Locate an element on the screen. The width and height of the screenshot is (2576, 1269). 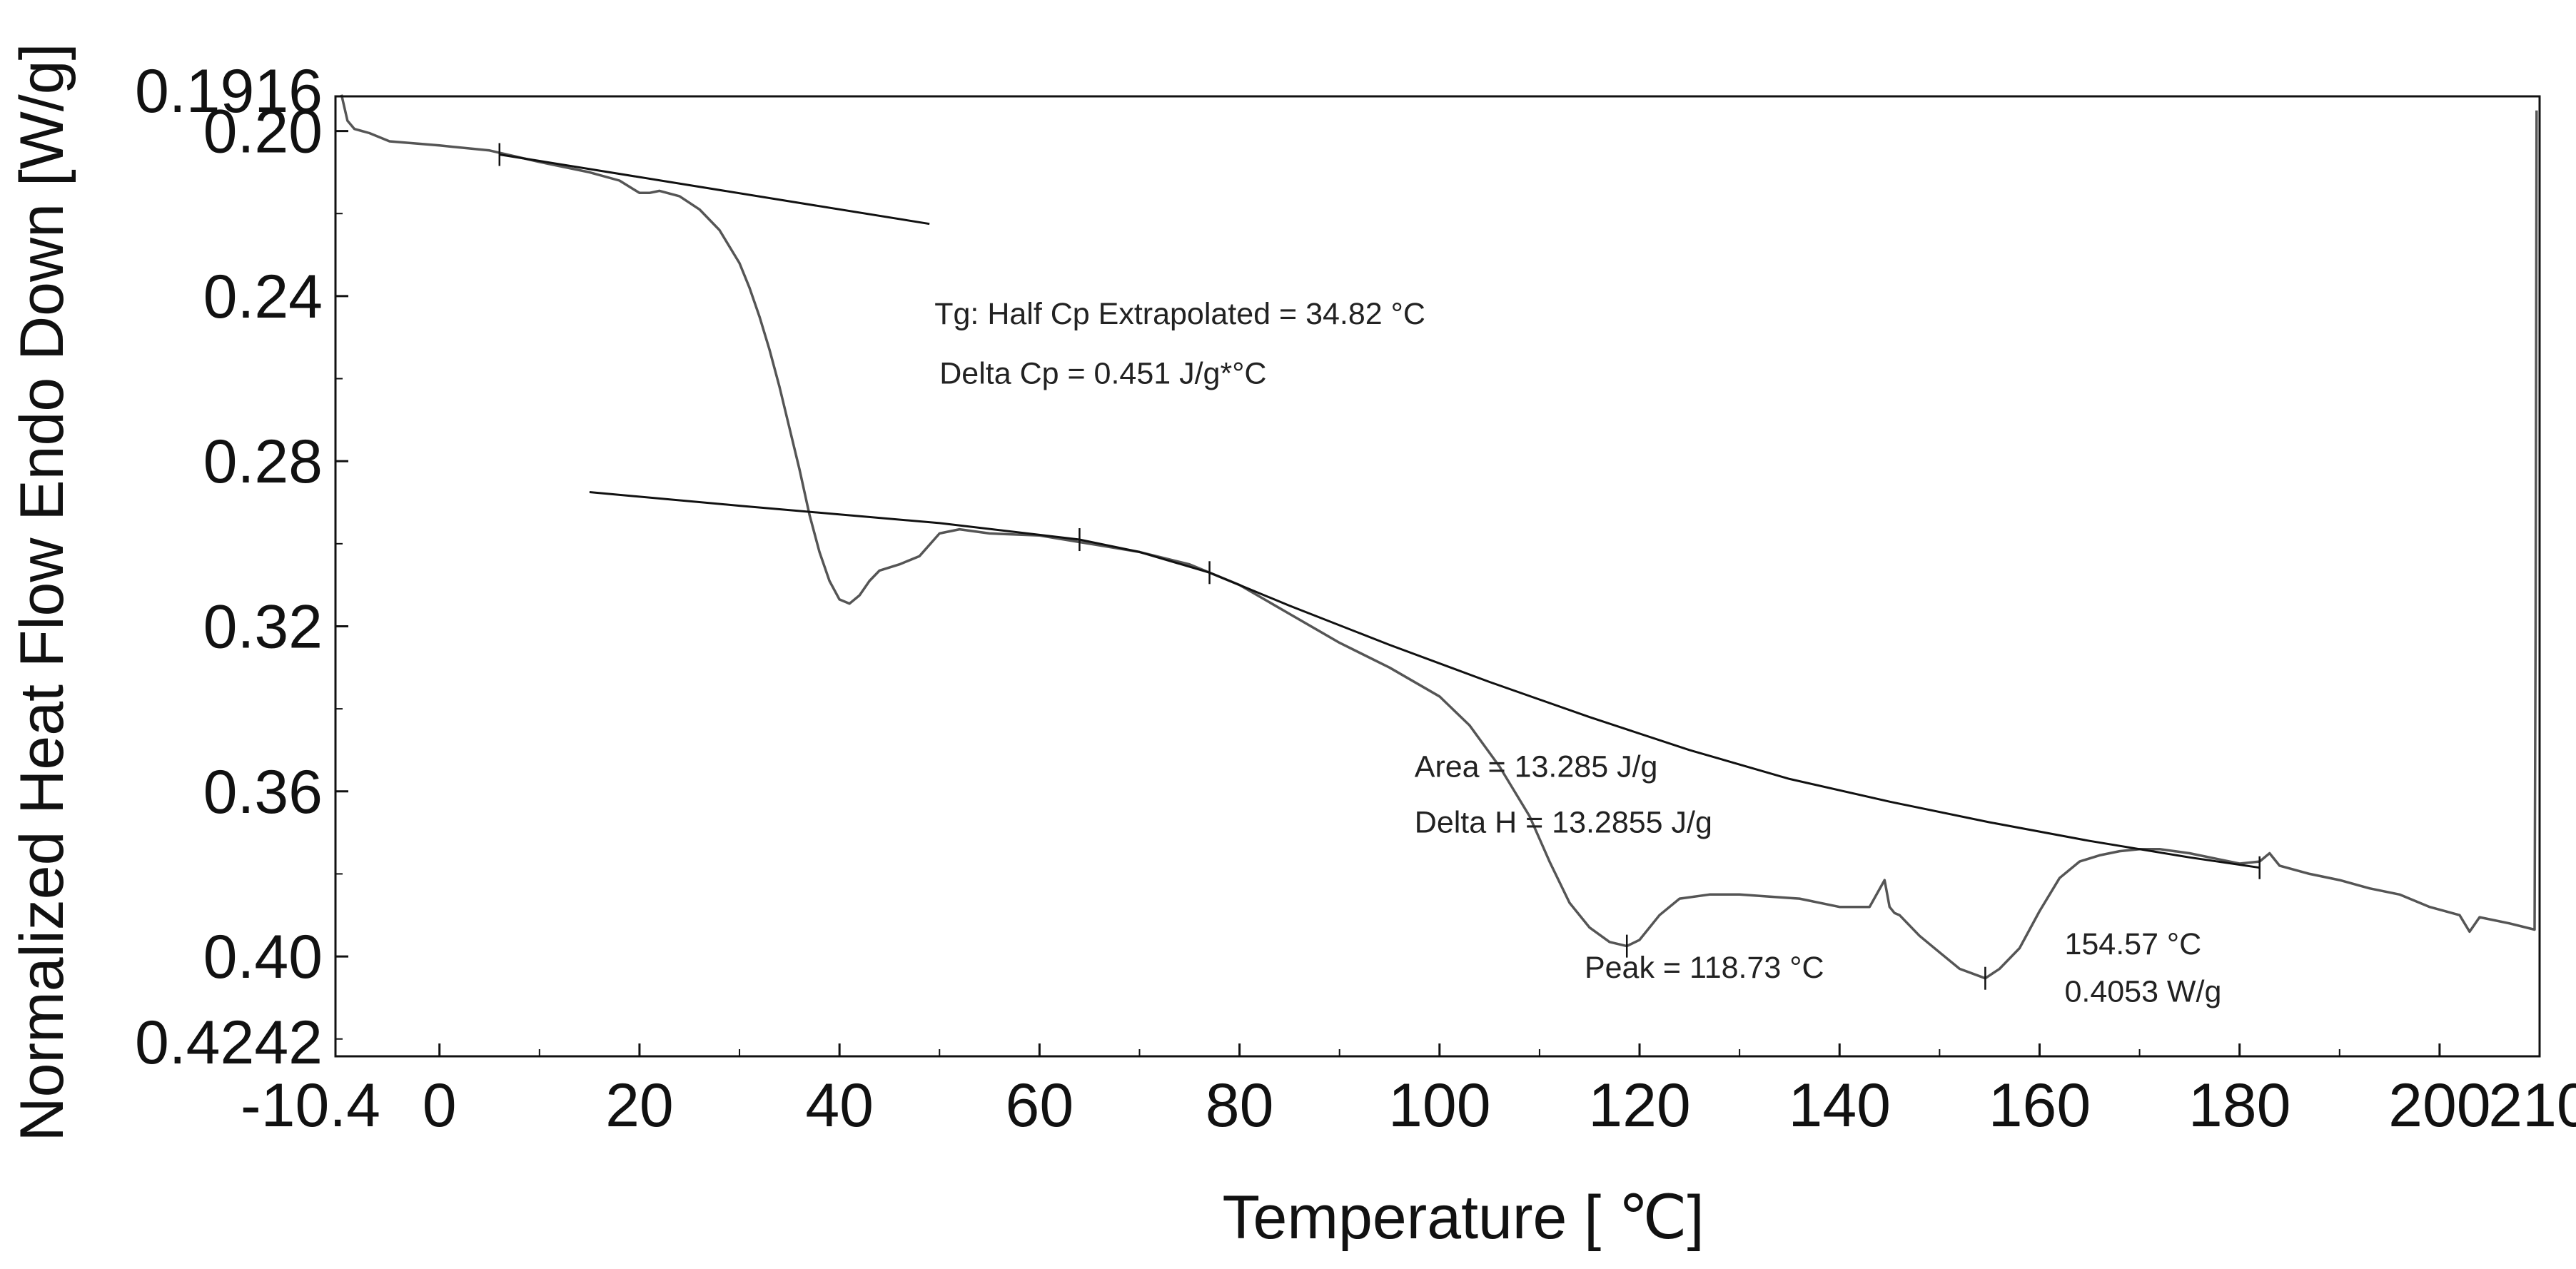
x-tick-label: 200 is located at coordinates (2439, 1106).